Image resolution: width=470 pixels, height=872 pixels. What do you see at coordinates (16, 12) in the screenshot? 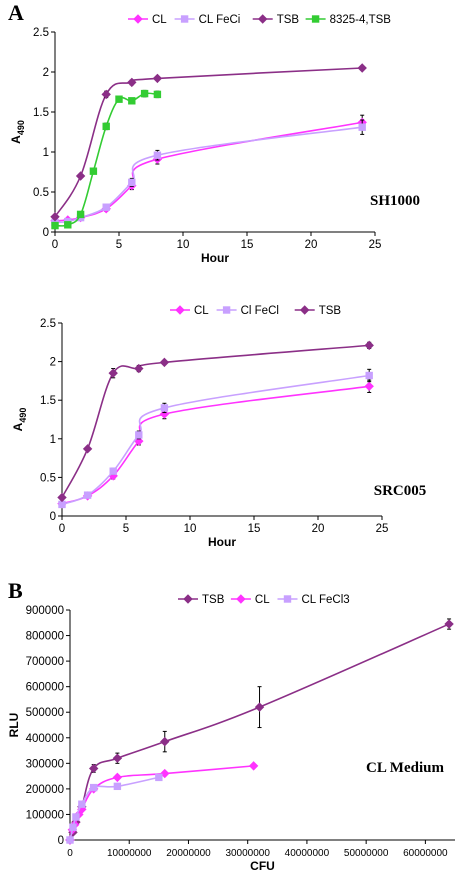
I see `panel-label: A` at bounding box center [16, 12].